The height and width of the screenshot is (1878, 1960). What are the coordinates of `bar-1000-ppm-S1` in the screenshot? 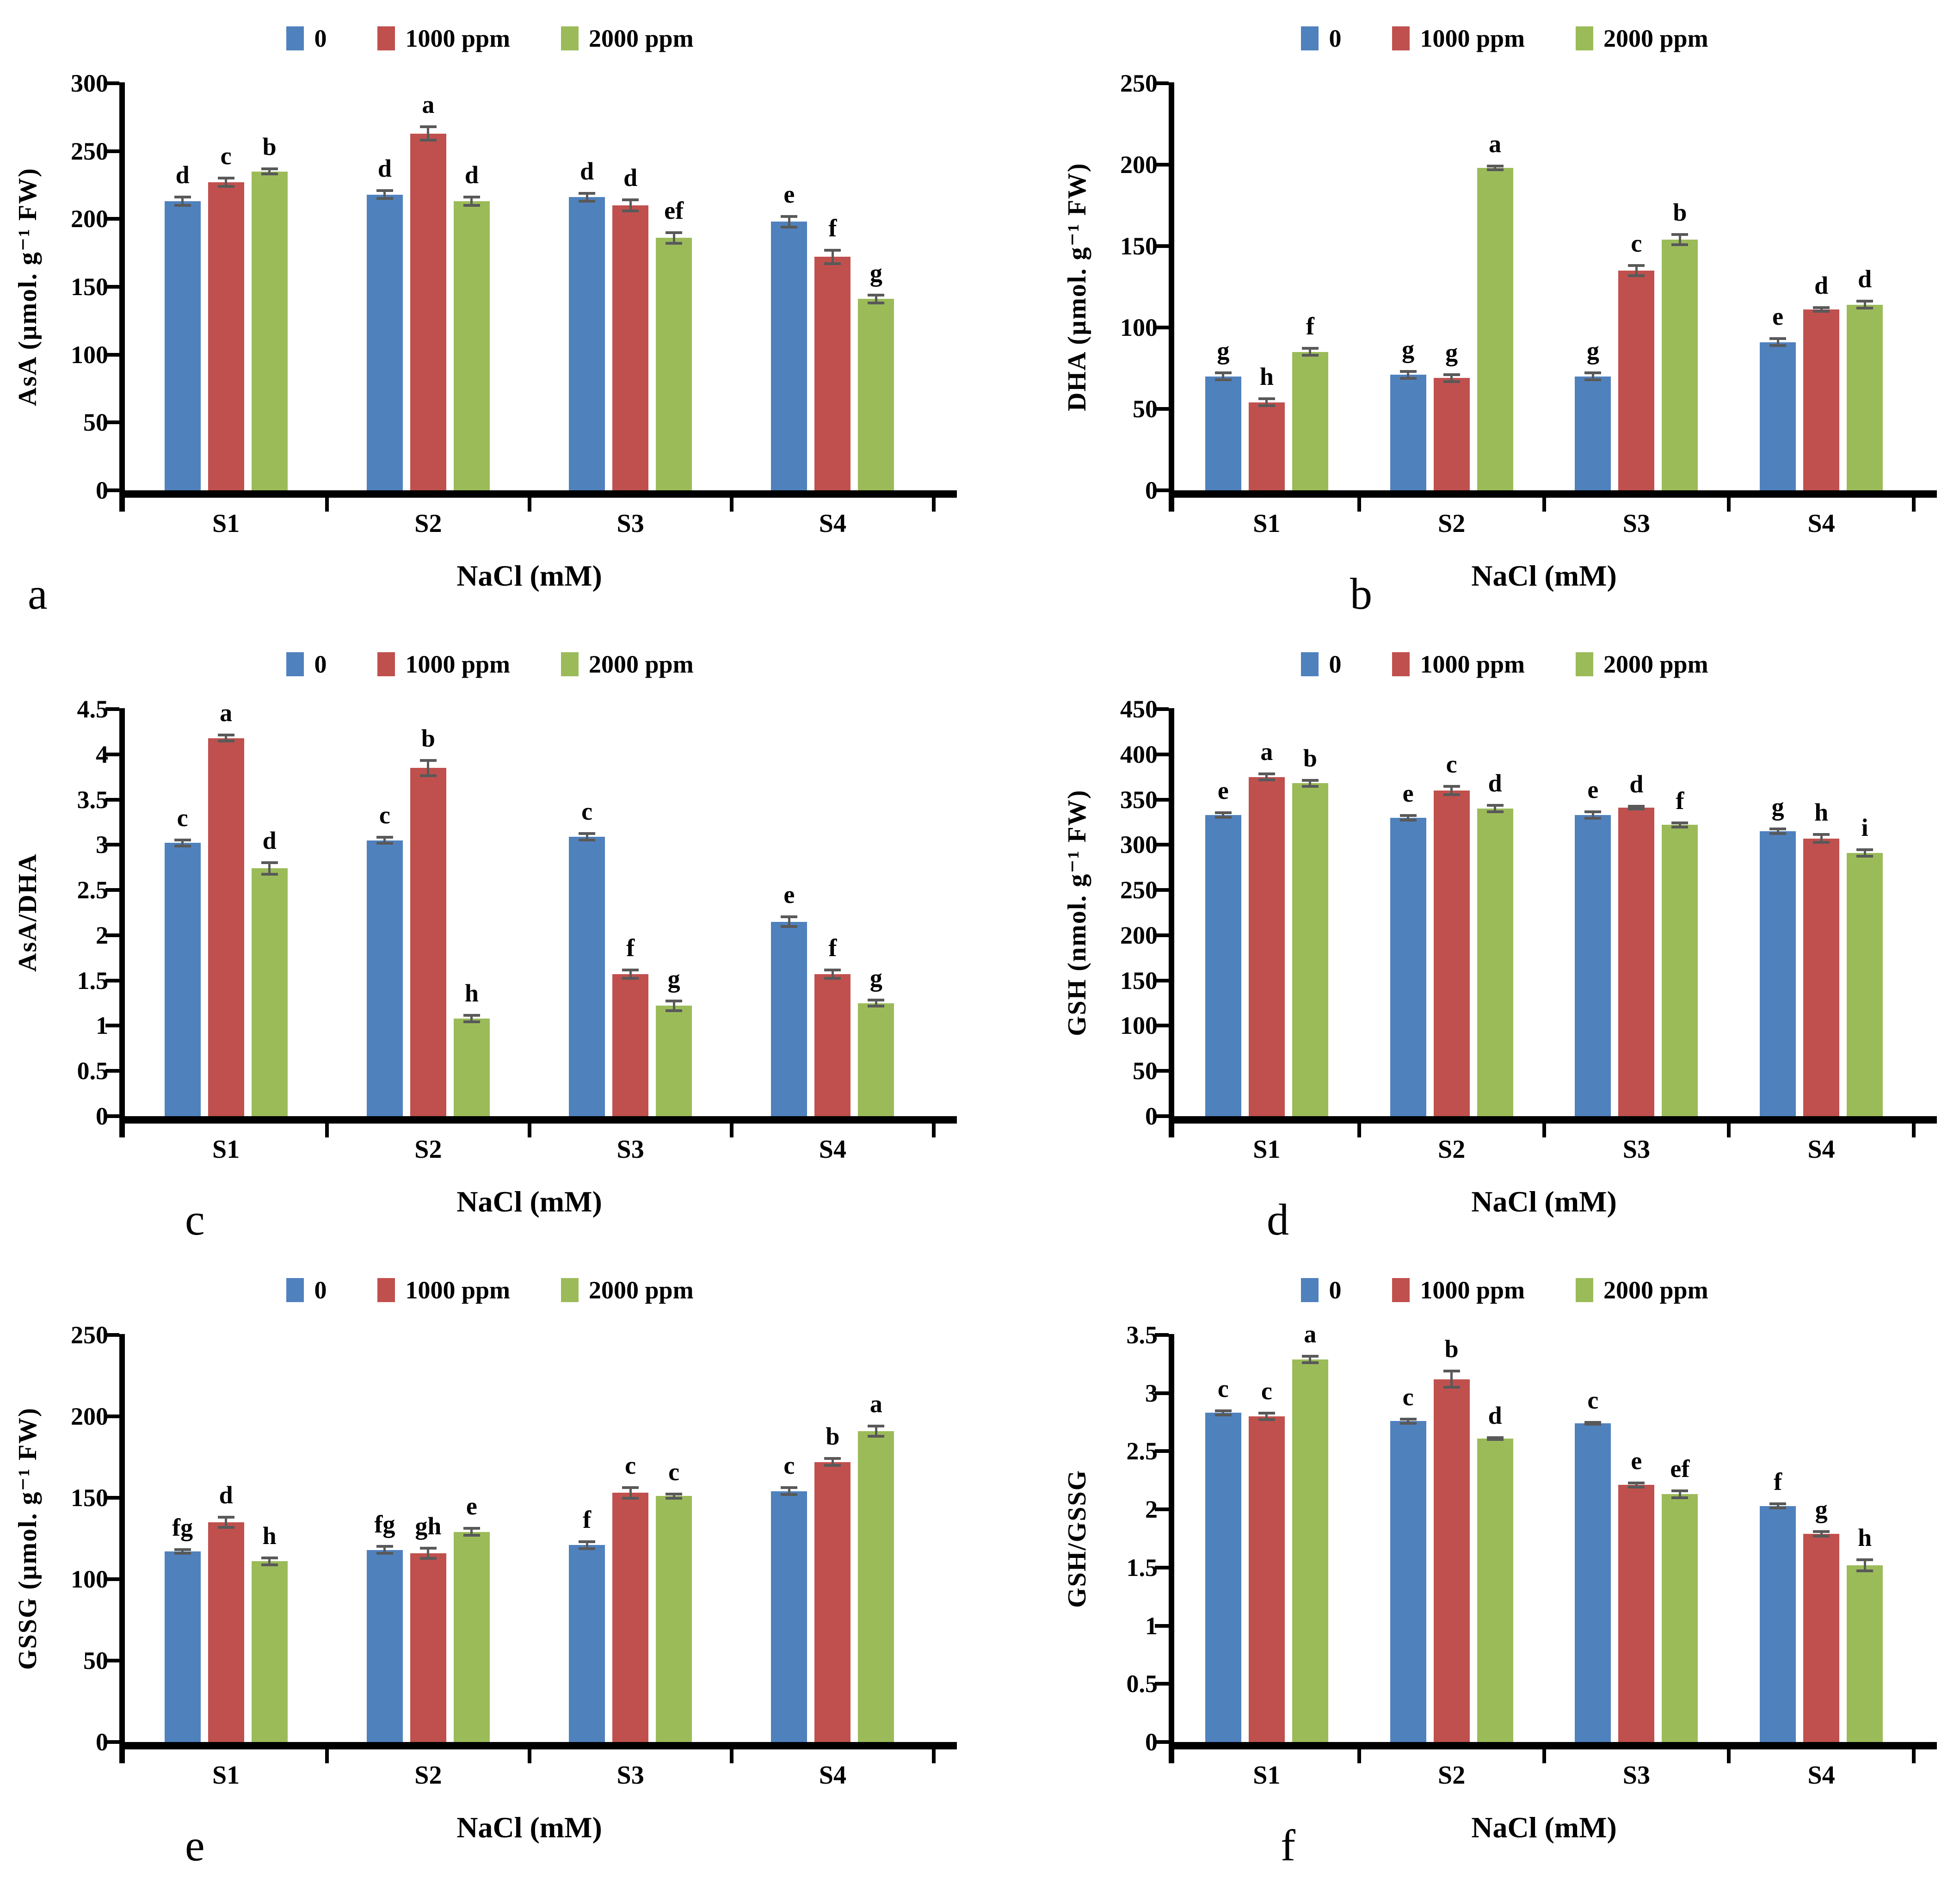 It's located at (1266, 446).